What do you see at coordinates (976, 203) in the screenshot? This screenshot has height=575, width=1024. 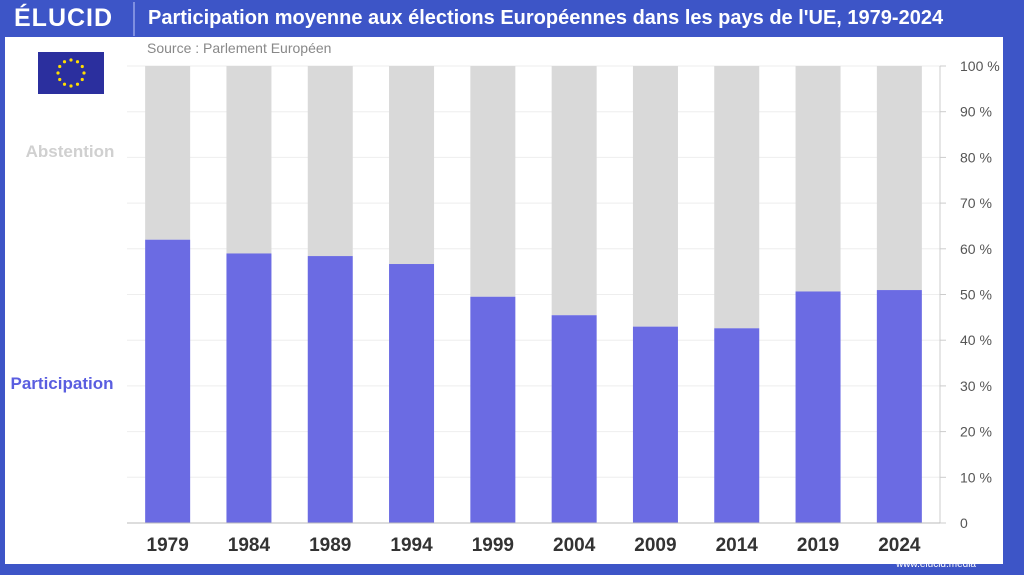 I see `y-tick-label: 70 %` at bounding box center [976, 203].